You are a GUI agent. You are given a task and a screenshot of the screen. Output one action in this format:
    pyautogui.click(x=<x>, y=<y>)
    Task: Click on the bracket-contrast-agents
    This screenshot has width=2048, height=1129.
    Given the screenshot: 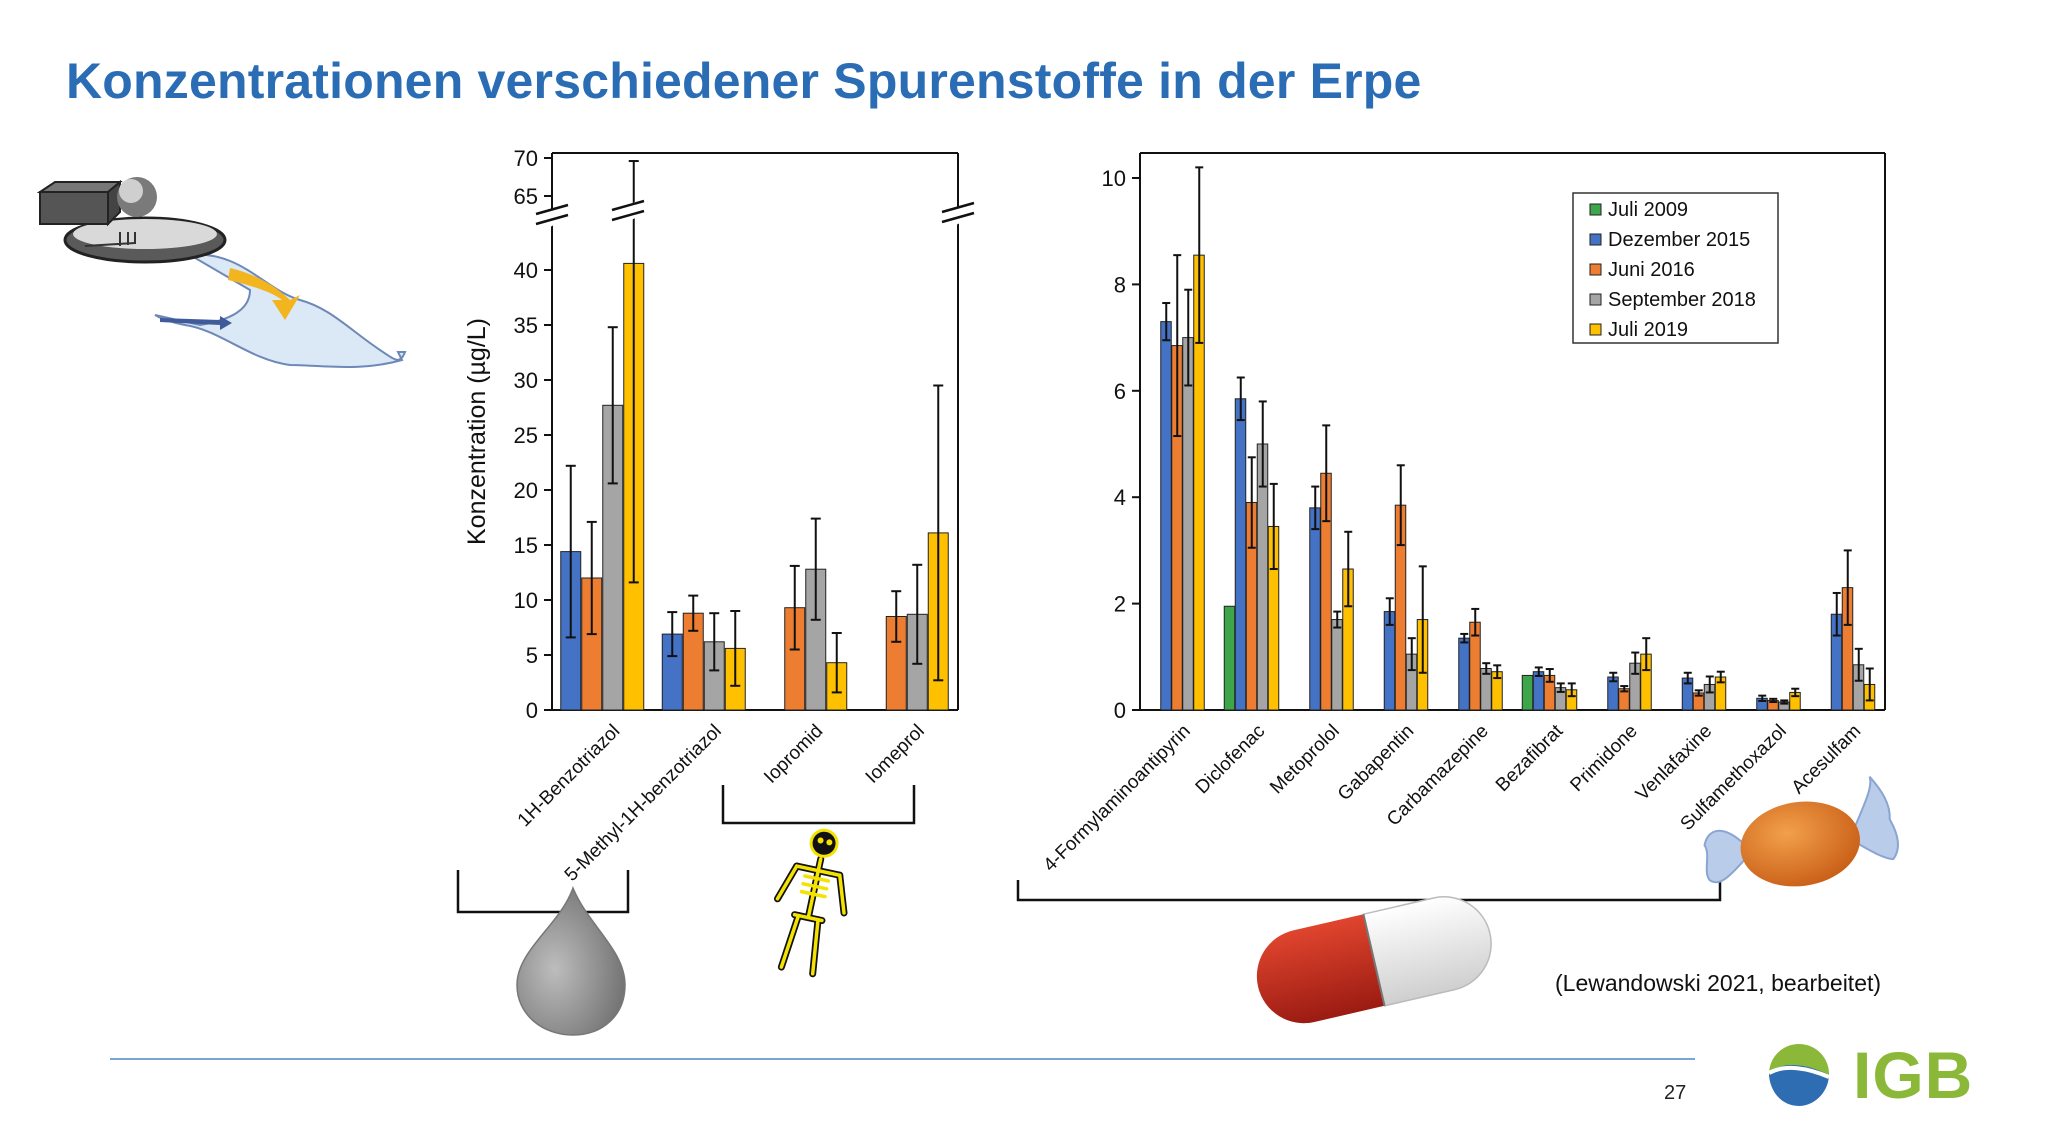 What is the action you would take?
    pyautogui.click(x=818, y=805)
    